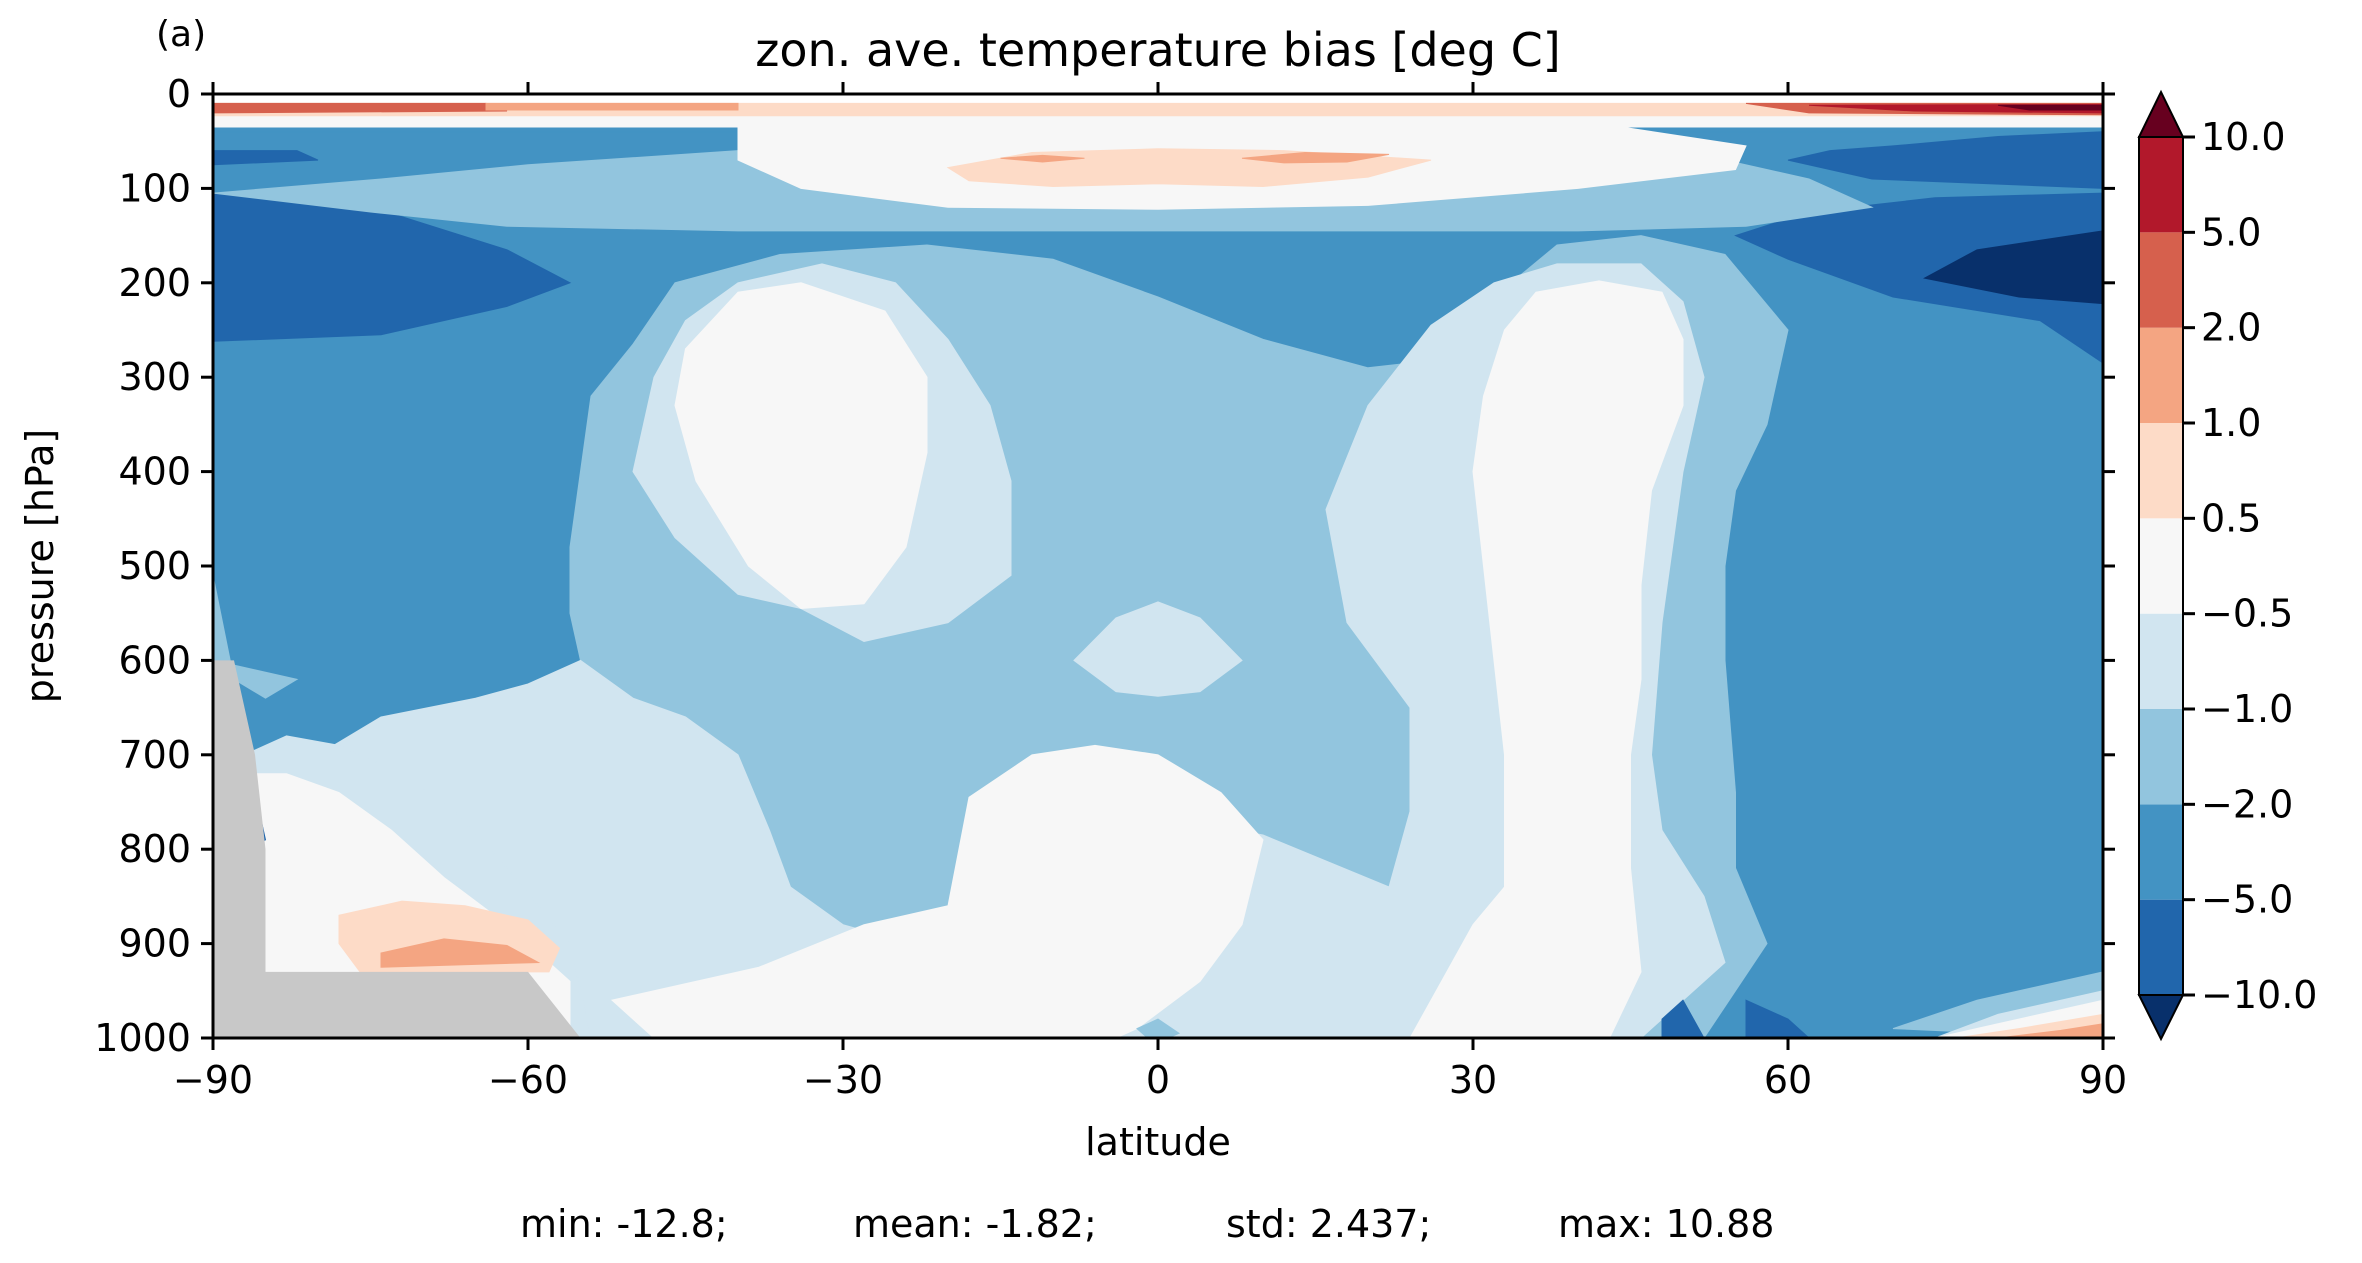 The image size is (2362, 1263). What do you see at coordinates (528, 1080) in the screenshot?
I see `x-tick-label: −60` at bounding box center [528, 1080].